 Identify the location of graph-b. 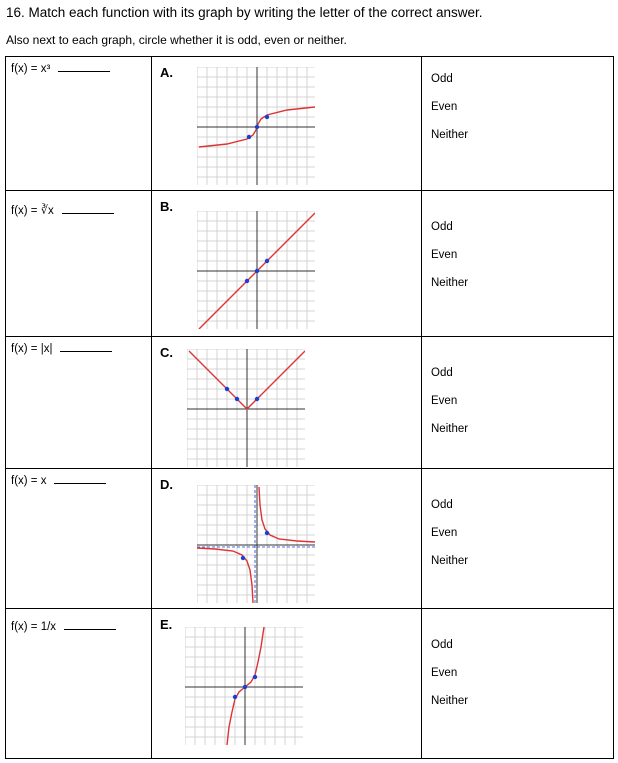
(256, 270).